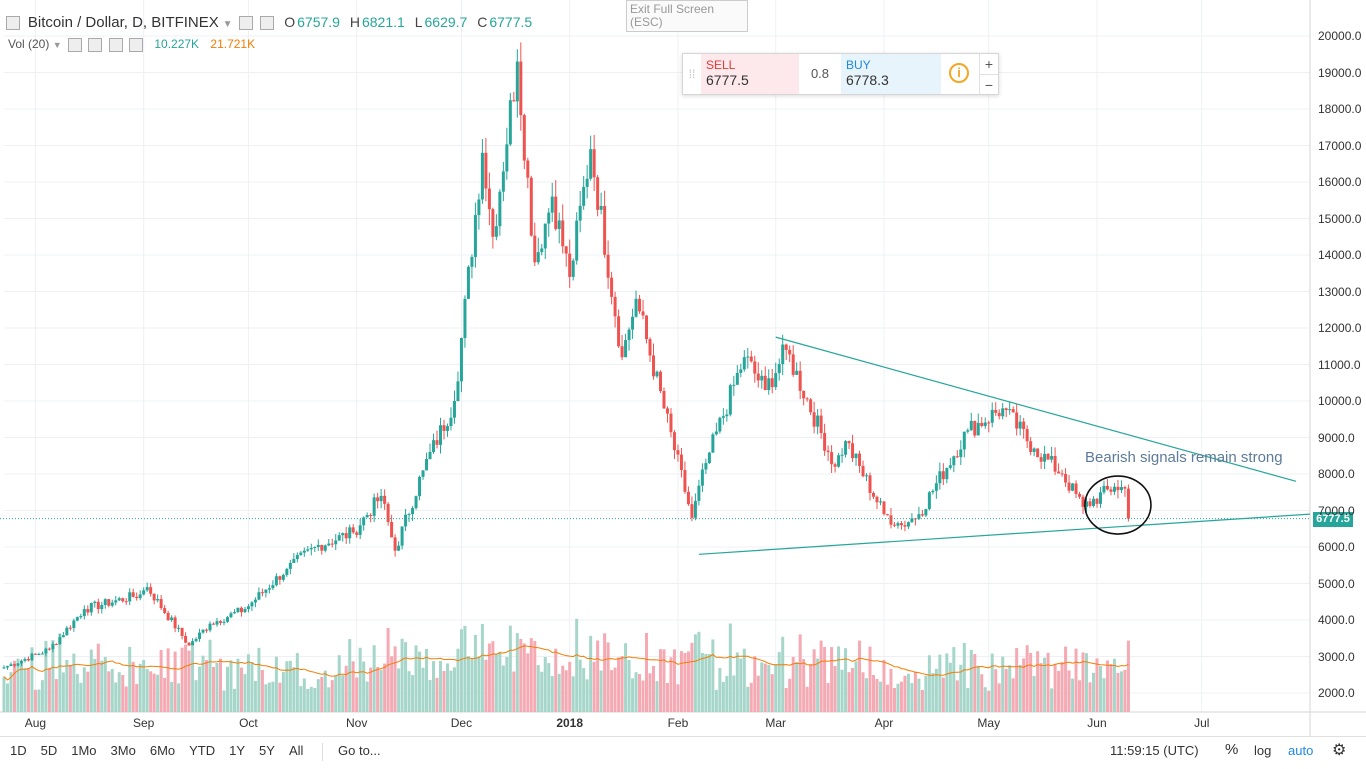 The height and width of the screenshot is (769, 1366). I want to click on drag-handle-icon: ⁞⁞, so click(692, 74).